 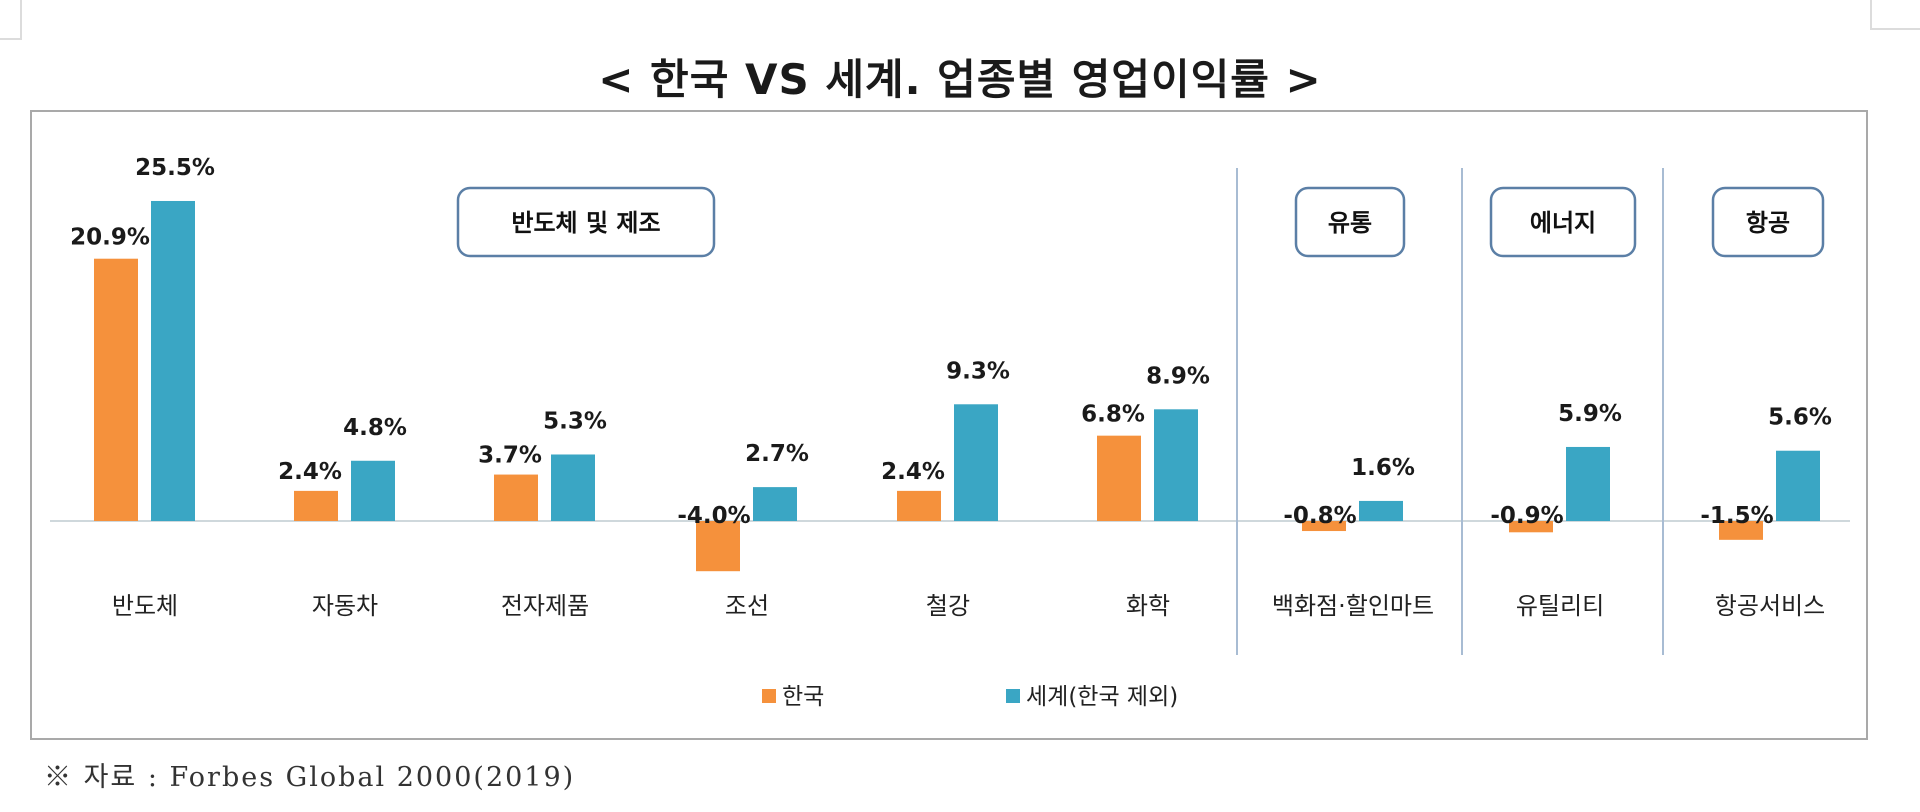 I want to click on value-label-korea-2: 2.4%, so click(x=310, y=472).